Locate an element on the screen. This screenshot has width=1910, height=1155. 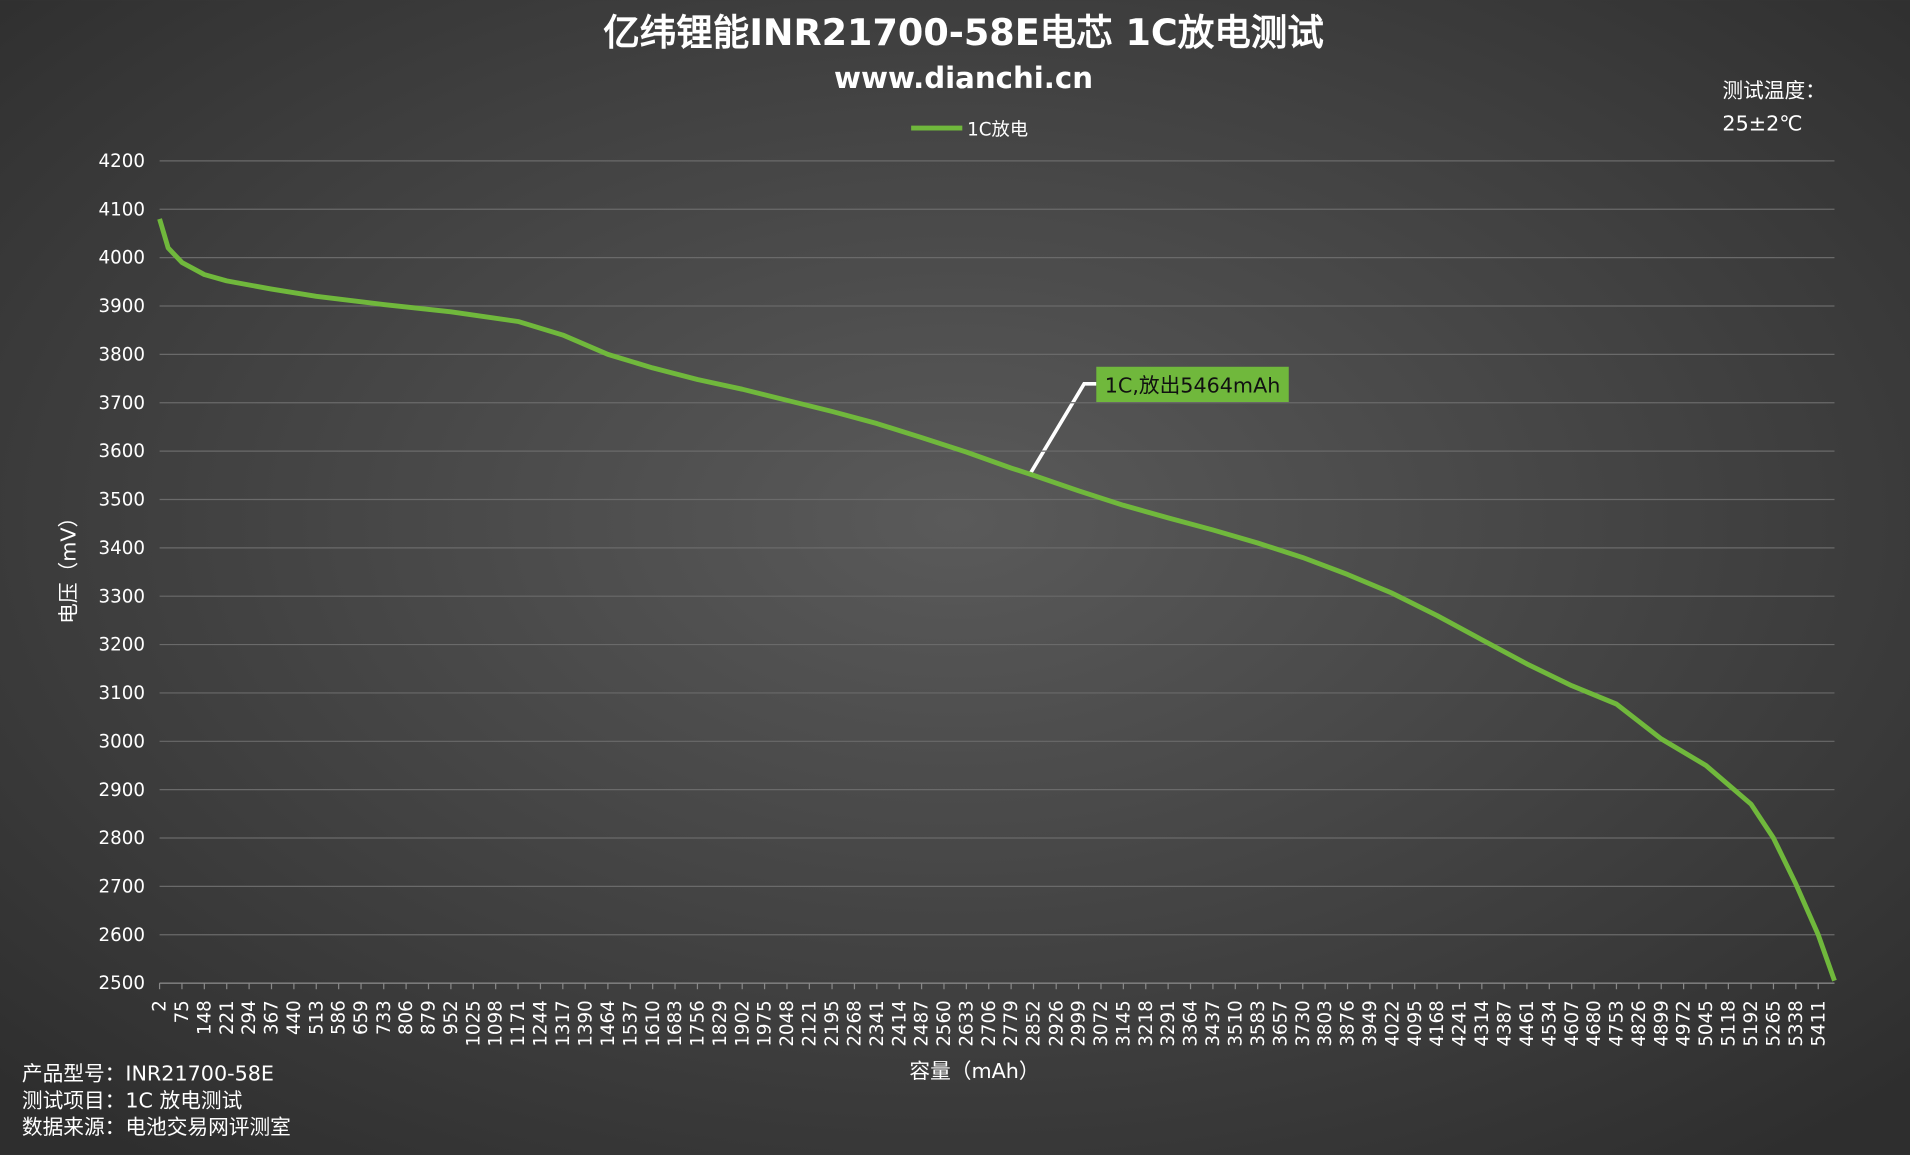
y-tick-label: 3100 is located at coordinates (121, 693).